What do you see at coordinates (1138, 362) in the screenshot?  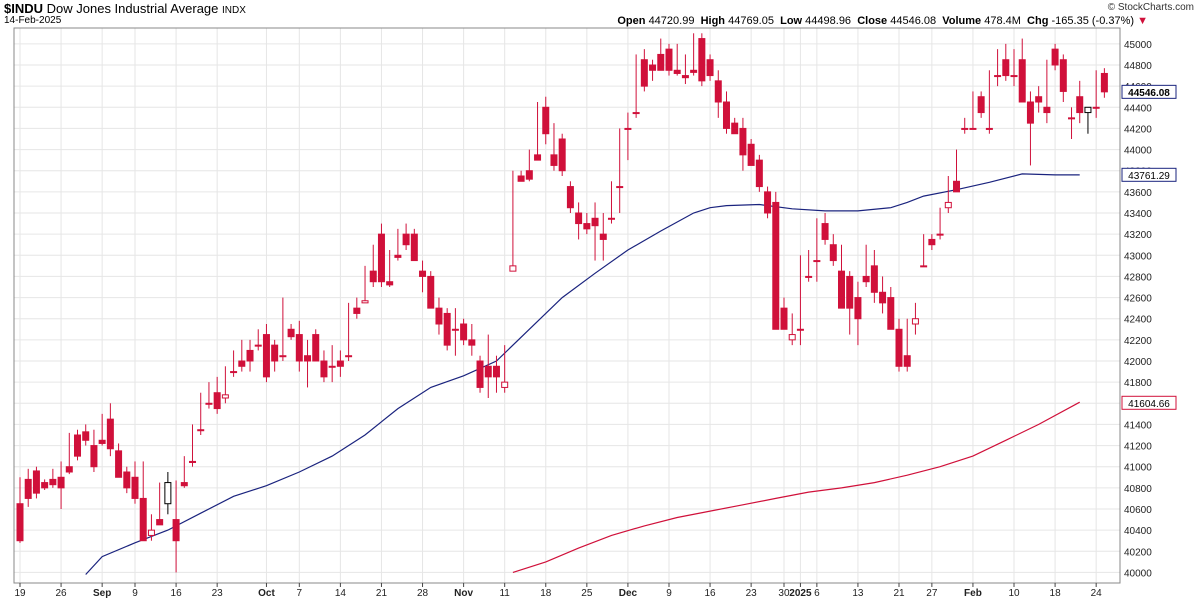 I see `y-tick-label: 42000` at bounding box center [1138, 362].